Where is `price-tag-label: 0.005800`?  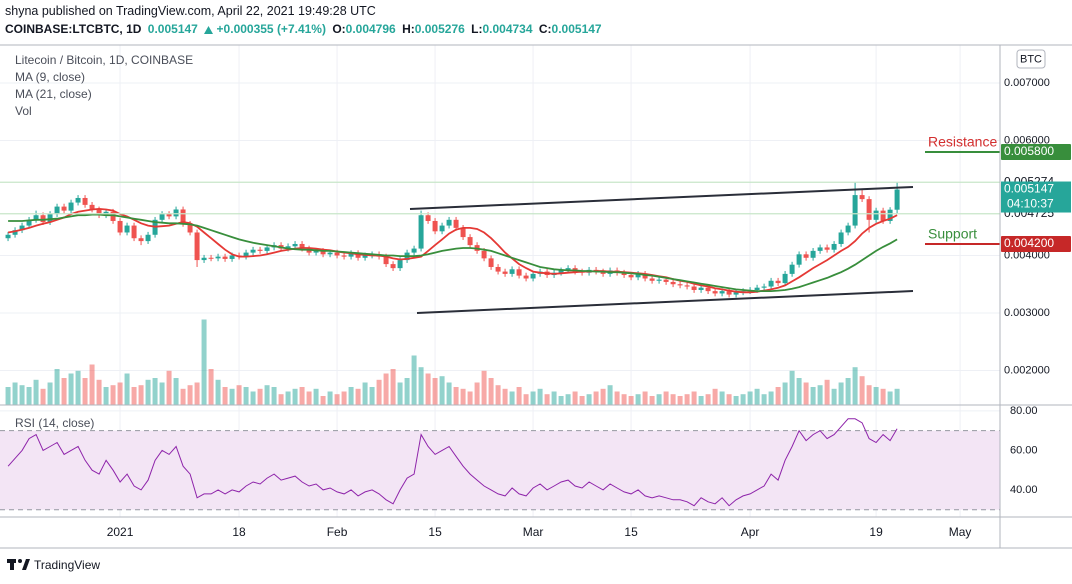
price-tag-label: 0.005800 is located at coordinates (1029, 151).